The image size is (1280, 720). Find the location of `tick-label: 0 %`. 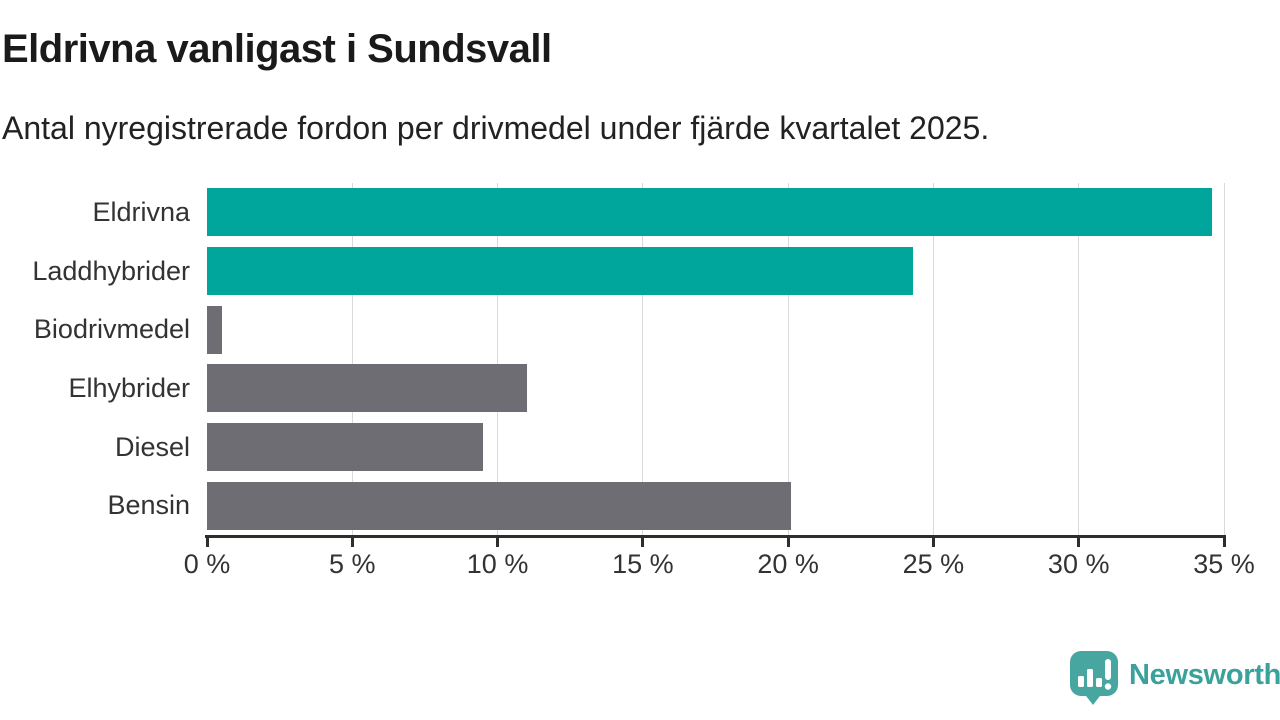

tick-label: 0 % is located at coordinates (207, 564).